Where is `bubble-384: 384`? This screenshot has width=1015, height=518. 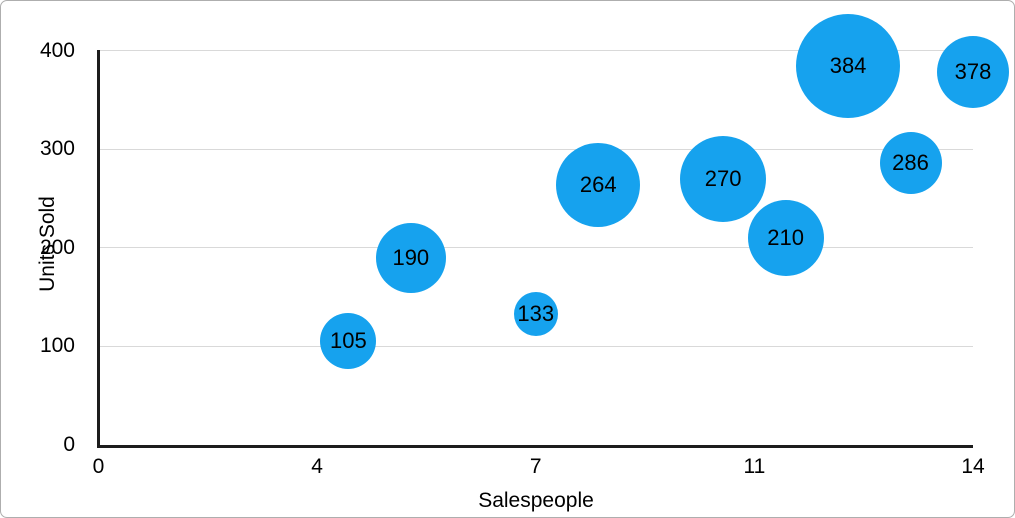 bubble-384: 384 is located at coordinates (848, 66).